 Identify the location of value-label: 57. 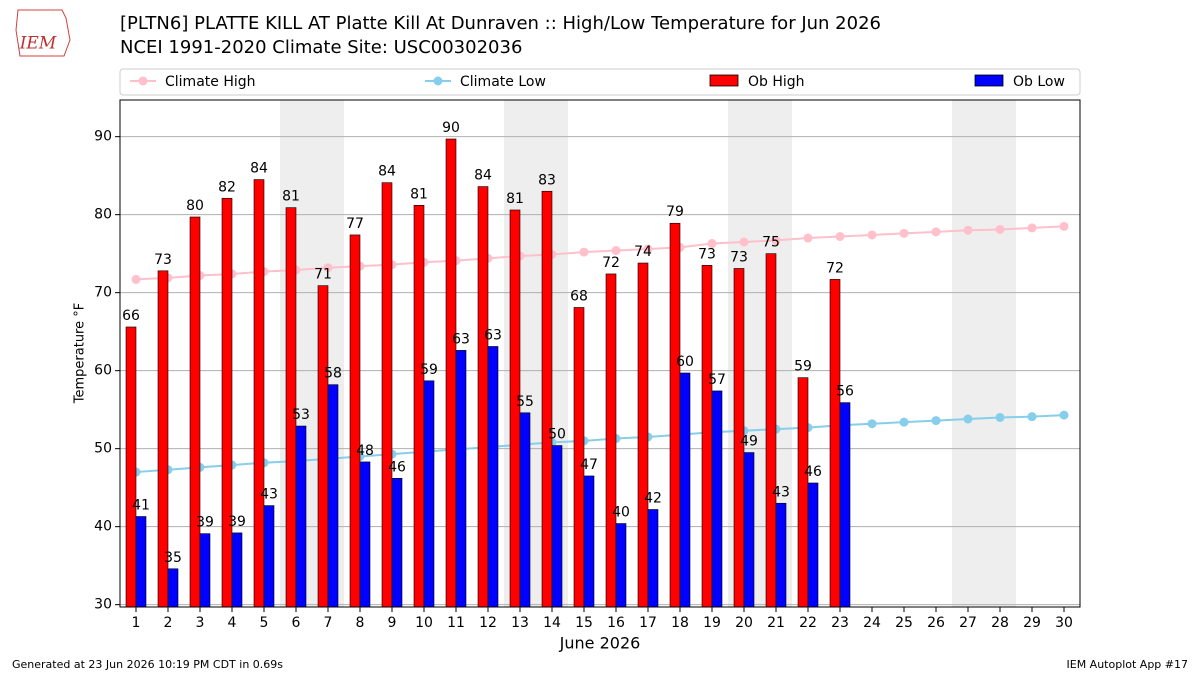
(717, 380).